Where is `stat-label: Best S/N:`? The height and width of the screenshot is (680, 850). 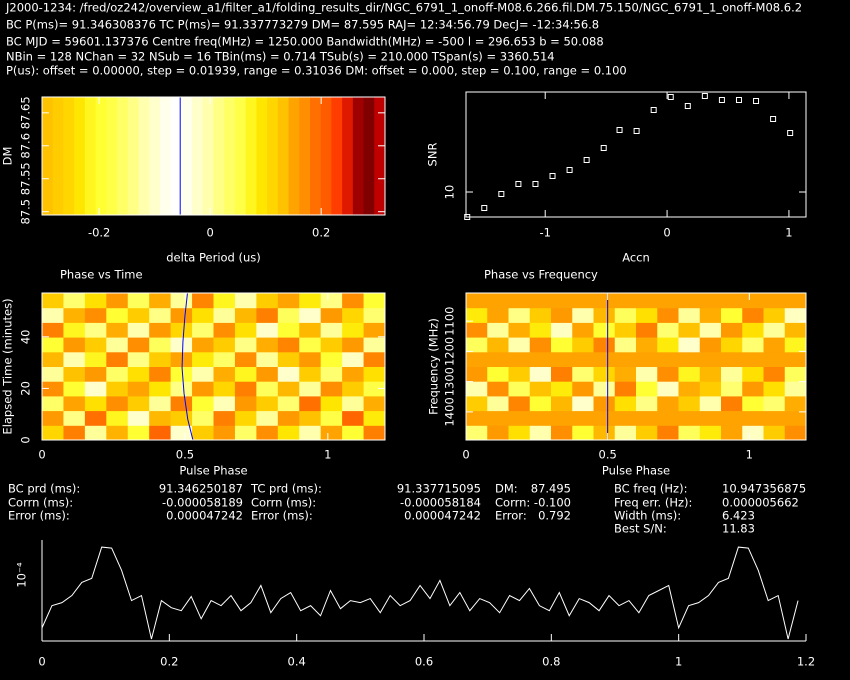
stat-label: Best S/N: is located at coordinates (640, 529).